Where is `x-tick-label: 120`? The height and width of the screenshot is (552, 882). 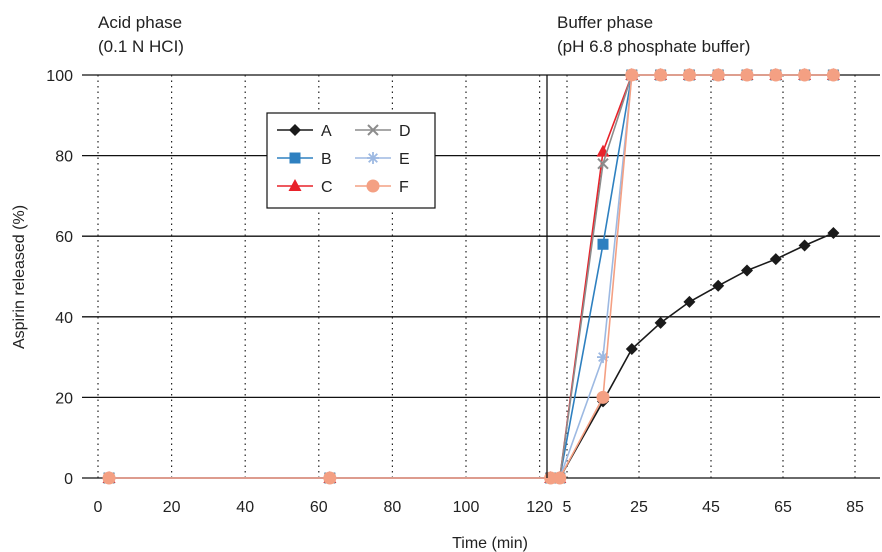 x-tick-label: 120 is located at coordinates (539, 507).